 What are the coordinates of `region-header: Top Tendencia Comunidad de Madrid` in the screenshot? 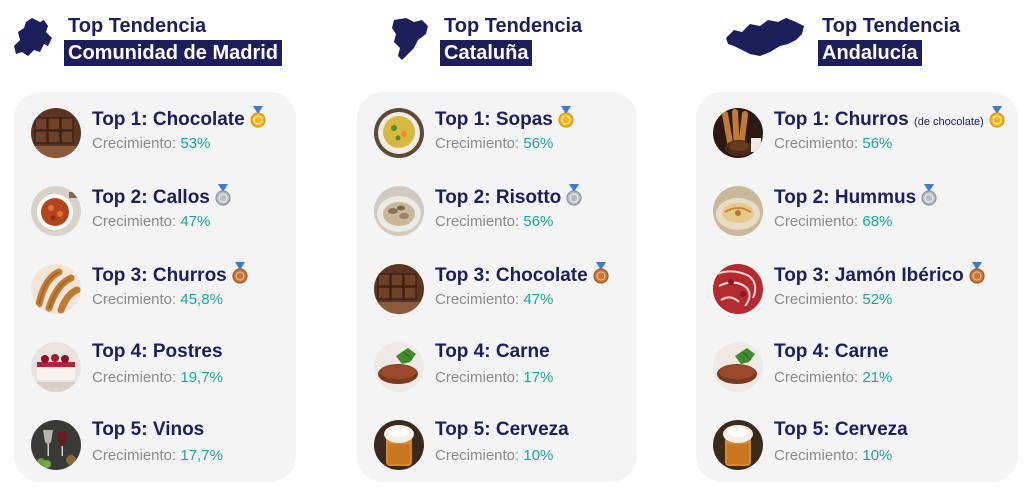 It's located at (160, 42).